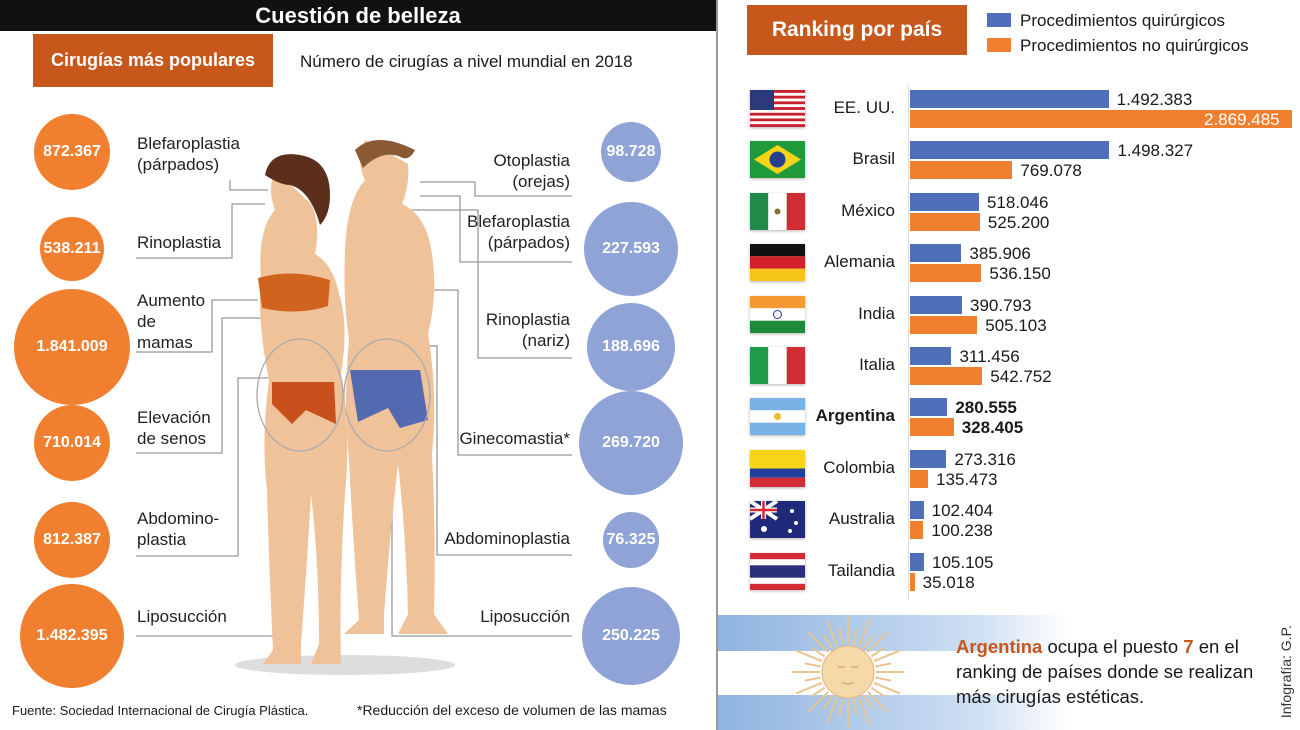 The image size is (1300, 730). Describe the element at coordinates (531, 160) in the screenshot. I see `procedure-label-line: Otoplastia` at that location.